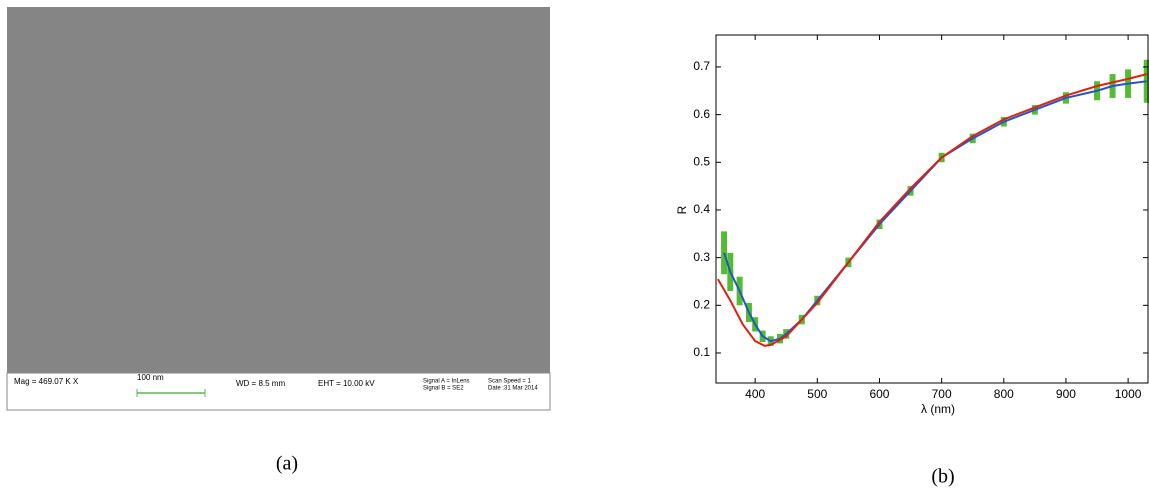 Image resolution: width=1149 pixels, height=491 pixels. I want to click on date: Date :31 Mar 2014, so click(513, 389).